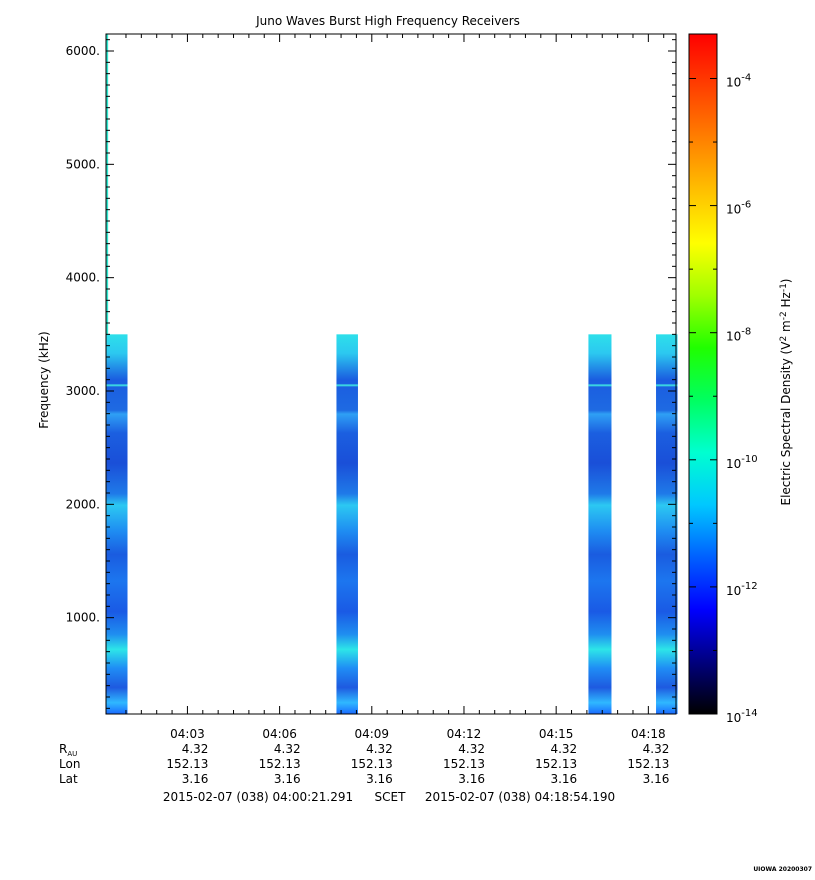 This screenshot has height=880, width=815. Describe the element at coordinates (786, 423) in the screenshot. I see `colorbar-label-text: Electric Spectral Density (V` at that location.